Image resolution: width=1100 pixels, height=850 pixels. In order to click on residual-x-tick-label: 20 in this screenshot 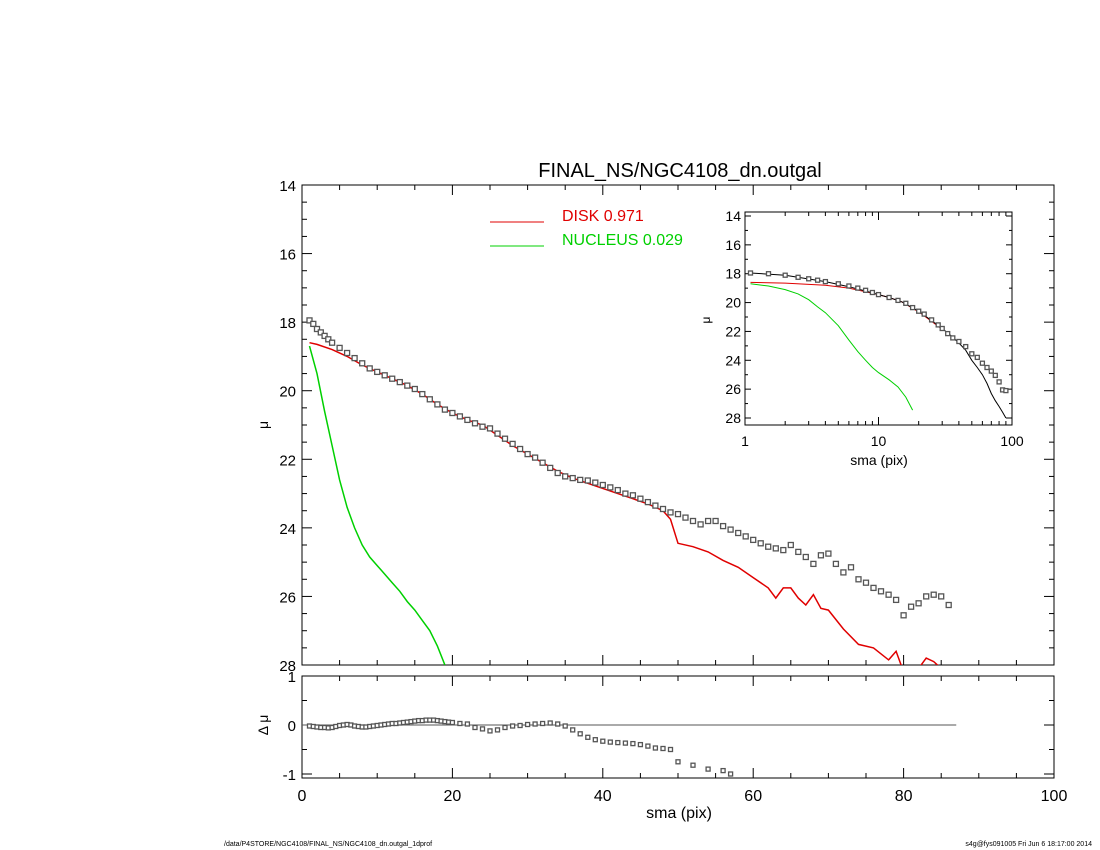, I will do `click(453, 796)`.